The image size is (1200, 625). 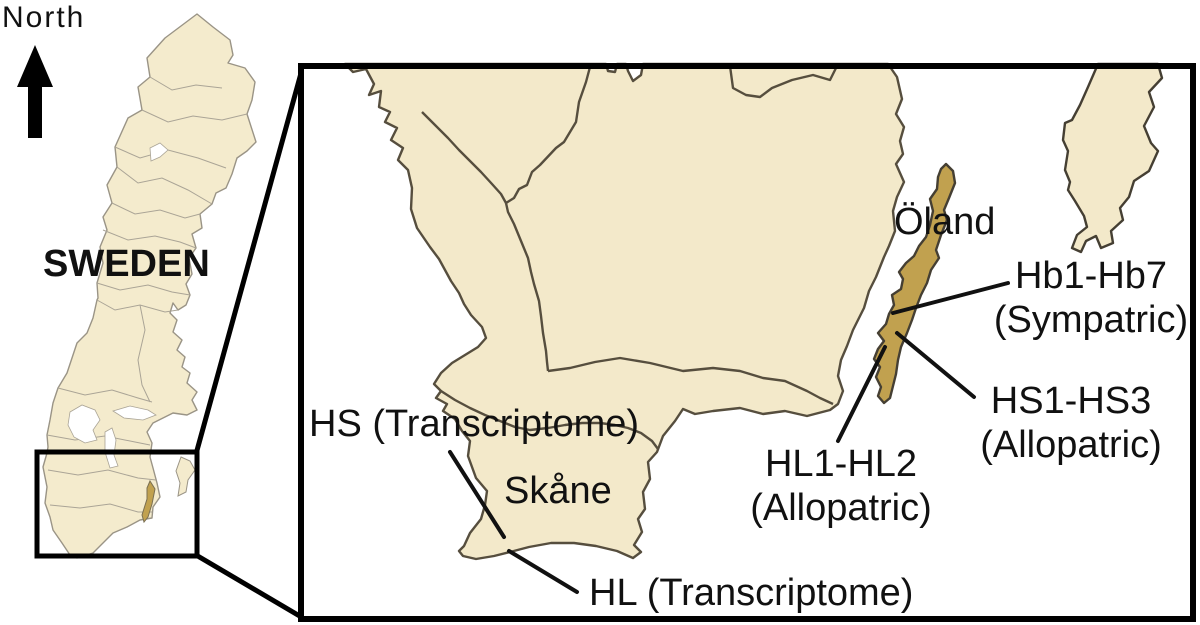 What do you see at coordinates (118, 305) in the screenshot?
I see `sweden-lakes` at bounding box center [118, 305].